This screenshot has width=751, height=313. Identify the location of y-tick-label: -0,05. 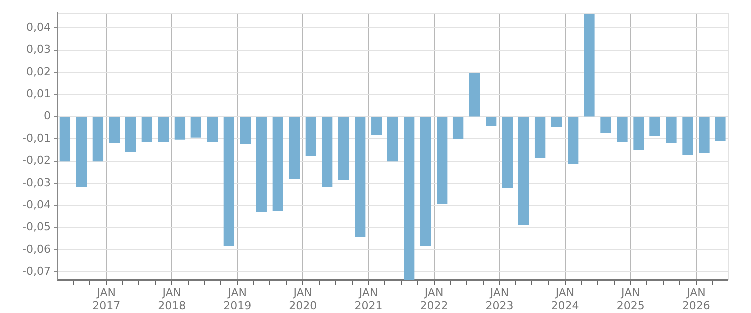
(36, 227).